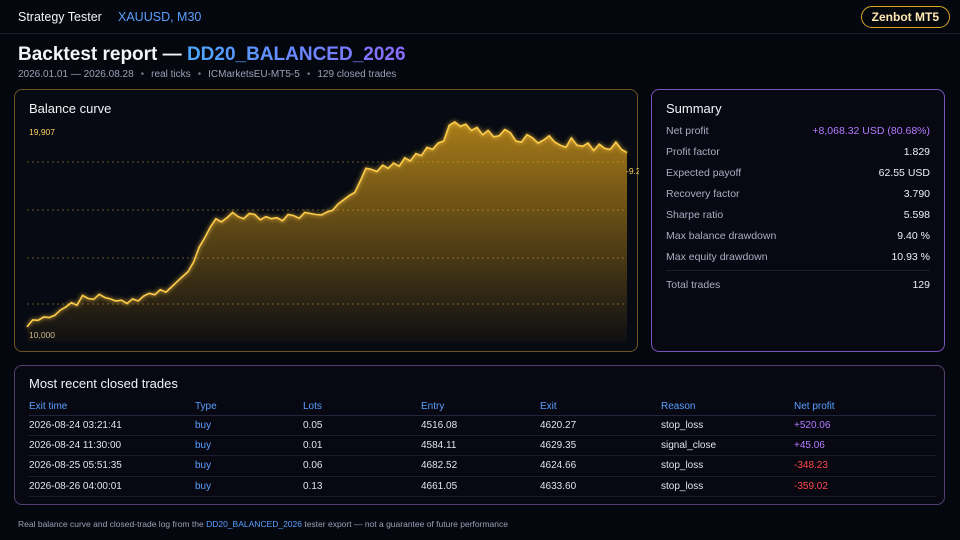 Image resolution: width=960 pixels, height=540 pixels. What do you see at coordinates (798, 270) in the screenshot?
I see `summary-divider` at bounding box center [798, 270].